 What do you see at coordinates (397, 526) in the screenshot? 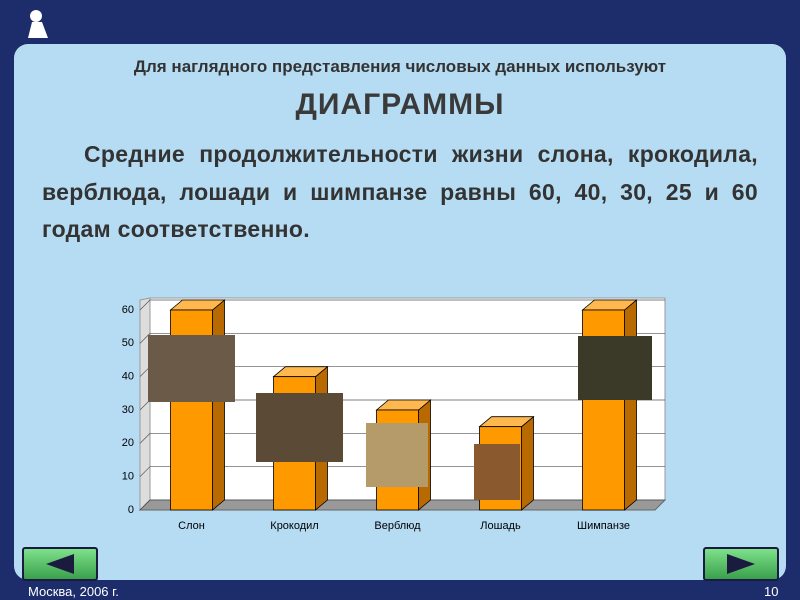
I see `x-tick-label: Верблюд` at bounding box center [397, 526].